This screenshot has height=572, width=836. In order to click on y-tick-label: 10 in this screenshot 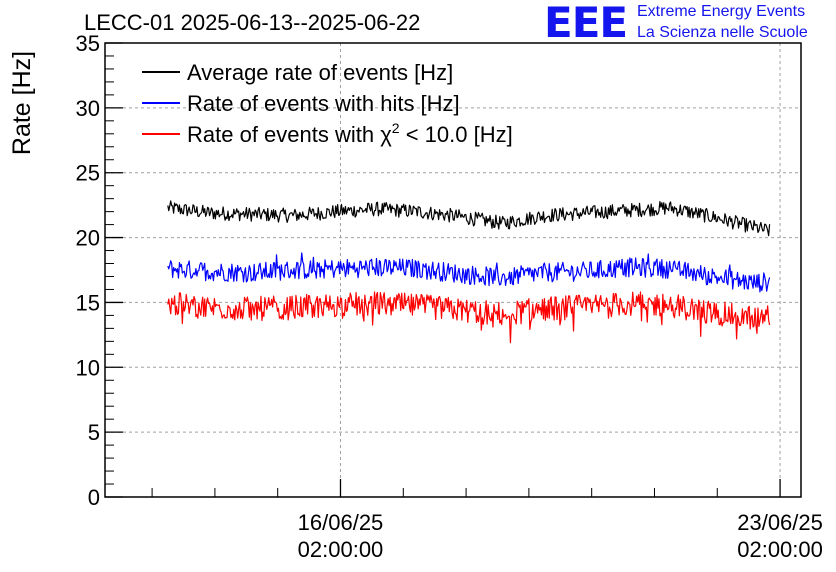, I will do `click(88, 367)`.